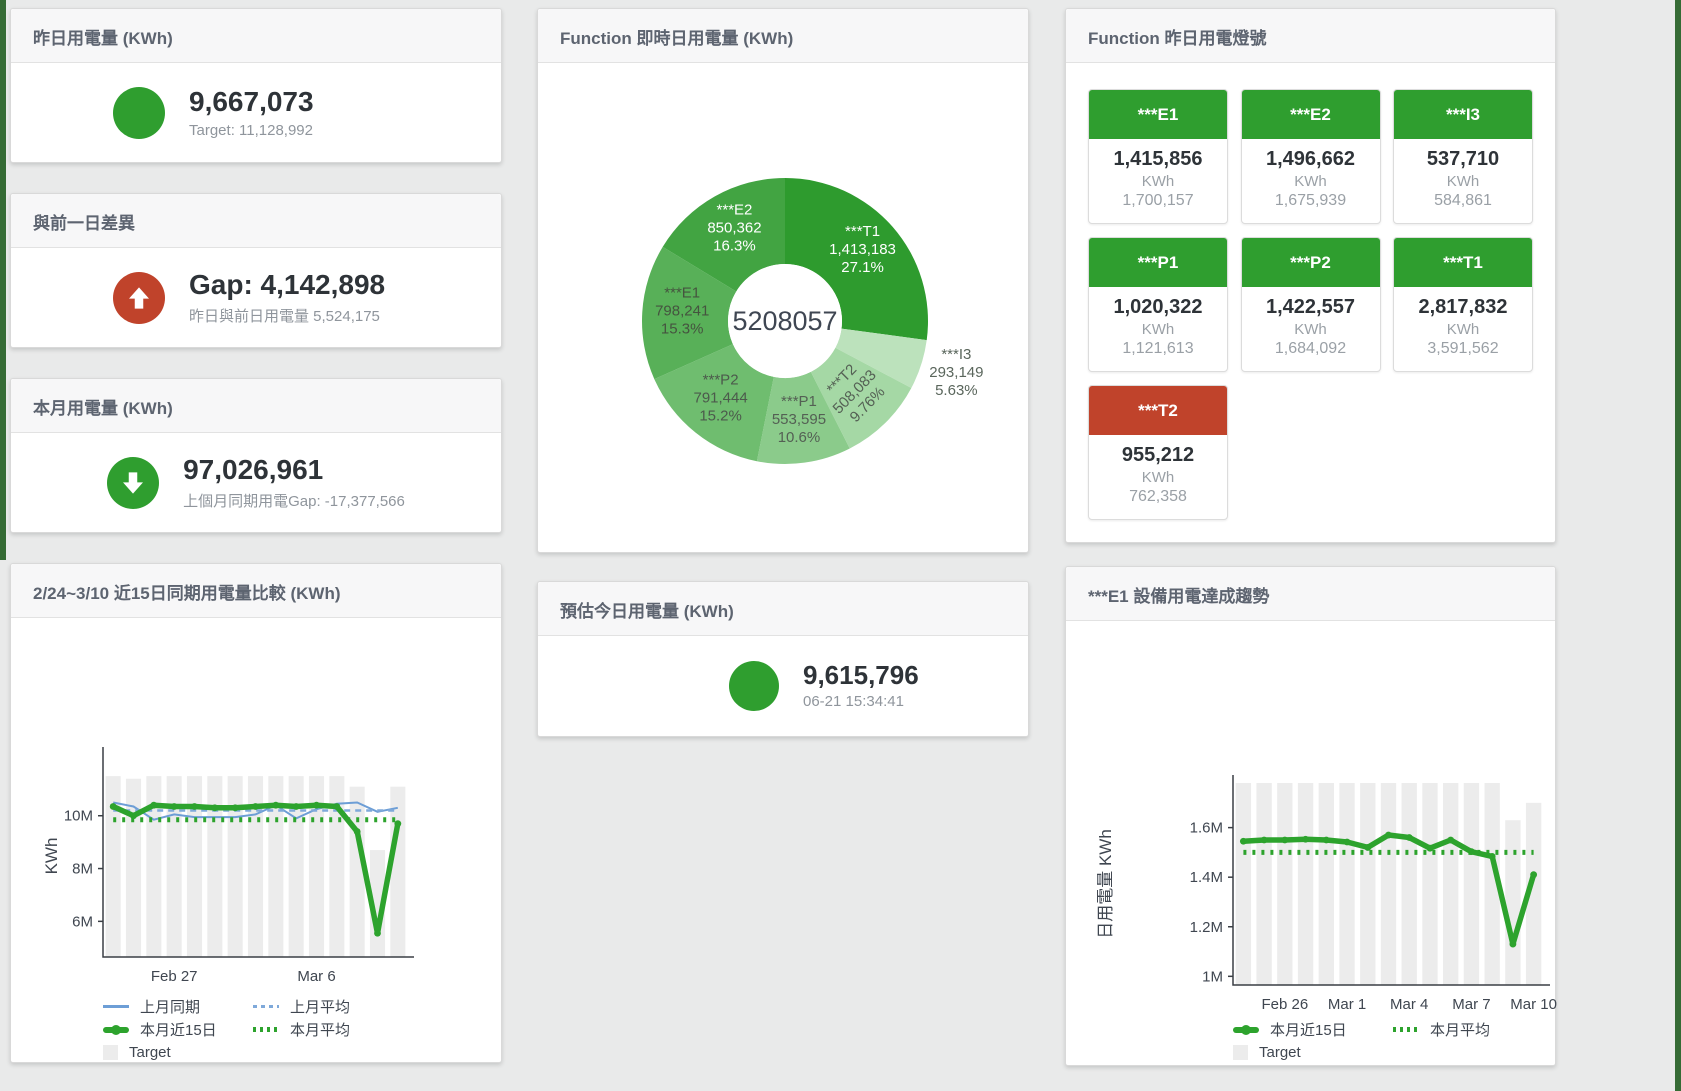 The height and width of the screenshot is (1091, 1681). Describe the element at coordinates (103, 408) in the screenshot. I see `panel-title-text: 本月用電量 (KWh)` at that location.